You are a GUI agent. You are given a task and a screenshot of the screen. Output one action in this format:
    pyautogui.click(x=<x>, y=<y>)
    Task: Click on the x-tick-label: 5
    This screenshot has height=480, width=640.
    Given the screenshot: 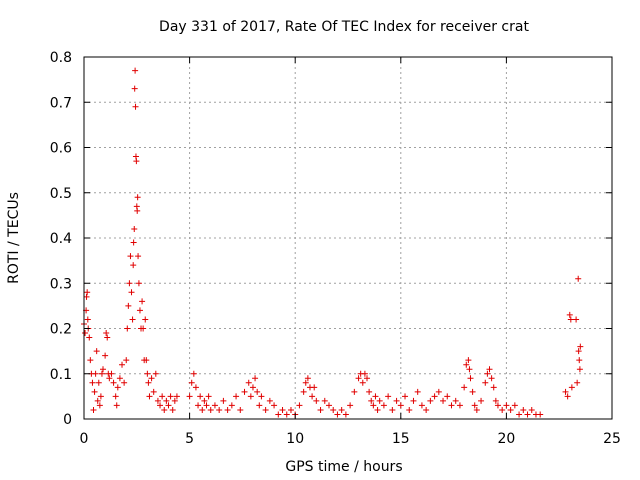 What is the action you would take?
    pyautogui.click(x=189, y=439)
    